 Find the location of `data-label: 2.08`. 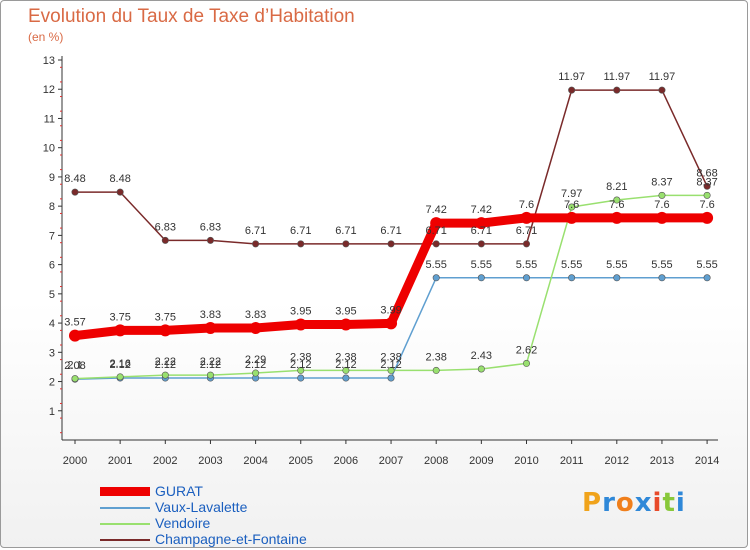

data-label: 2.08 is located at coordinates (74, 366).